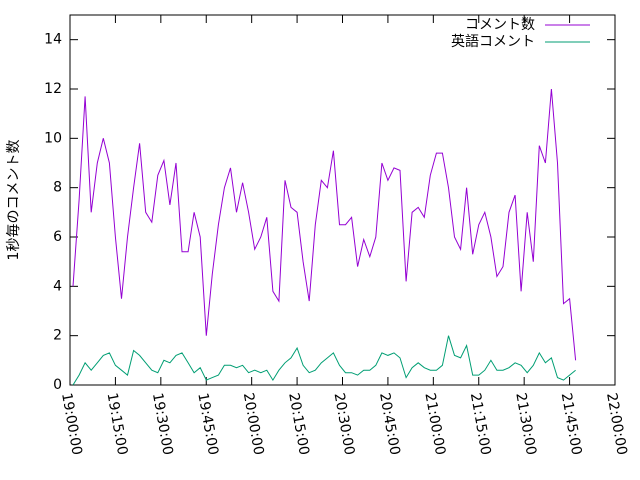 This screenshot has width=640, height=480. Describe the element at coordinates (57, 188) in the screenshot. I see `y-tick-label: 8` at that location.